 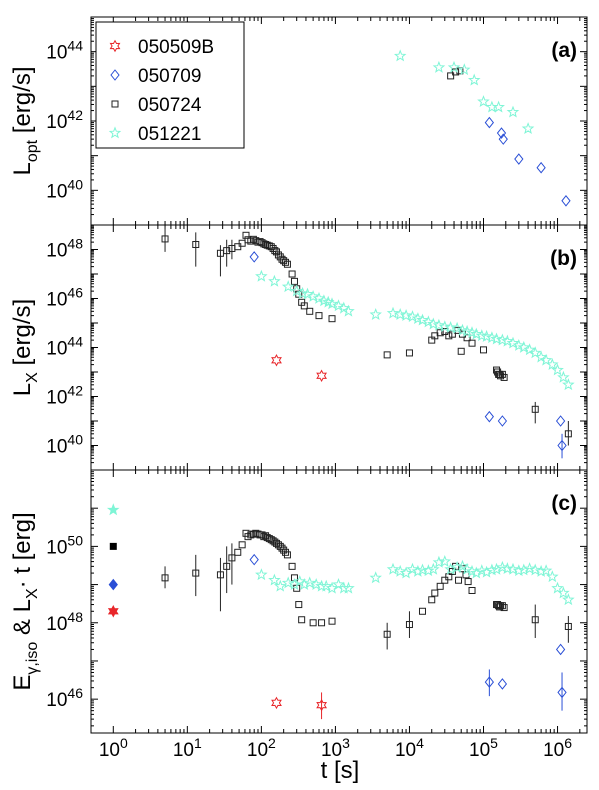 I want to click on x-tick-label: 10³, so click(x=335, y=748).